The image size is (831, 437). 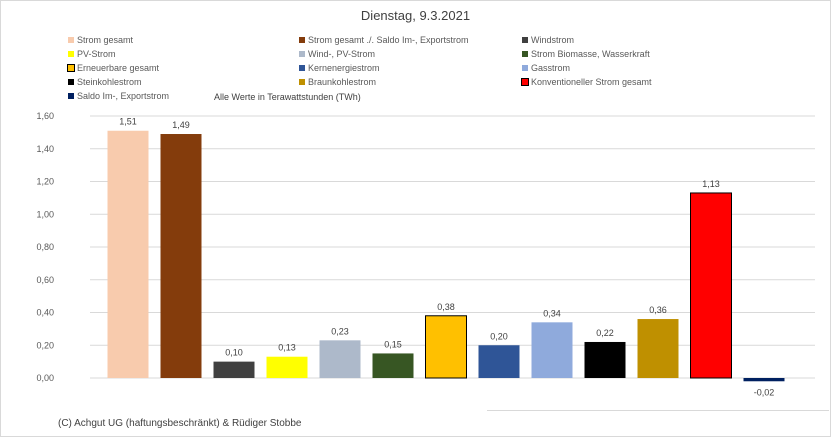 What do you see at coordinates (658, 310) in the screenshot?
I see `data-label: 0,36` at bounding box center [658, 310].